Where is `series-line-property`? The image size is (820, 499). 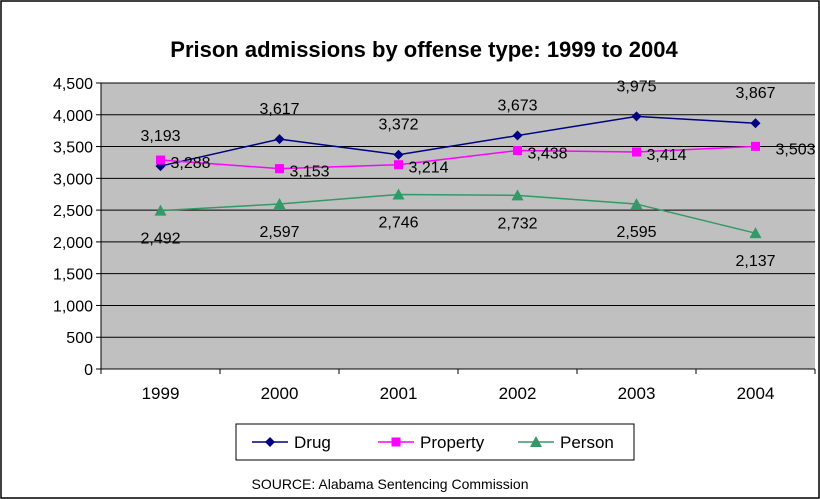 series-line-property is located at coordinates (458, 157).